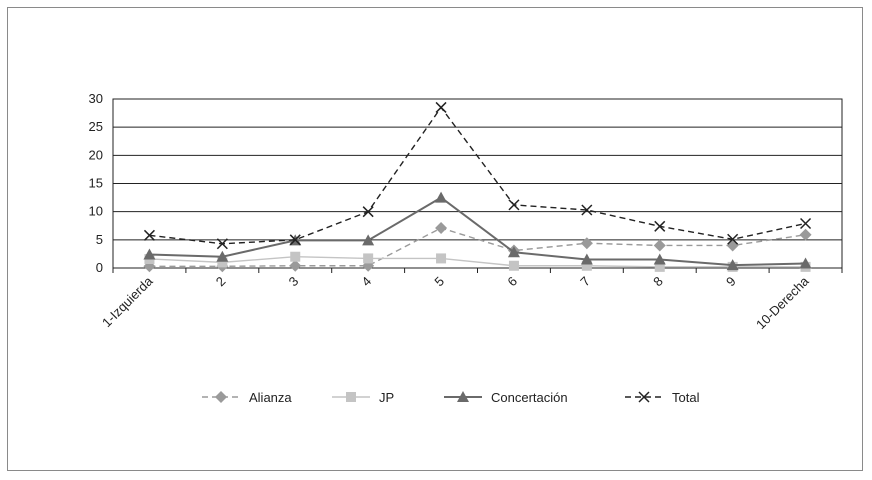 The width and height of the screenshot is (872, 480). Describe the element at coordinates (96, 183) in the screenshot. I see `y-tick-label: 15` at that location.